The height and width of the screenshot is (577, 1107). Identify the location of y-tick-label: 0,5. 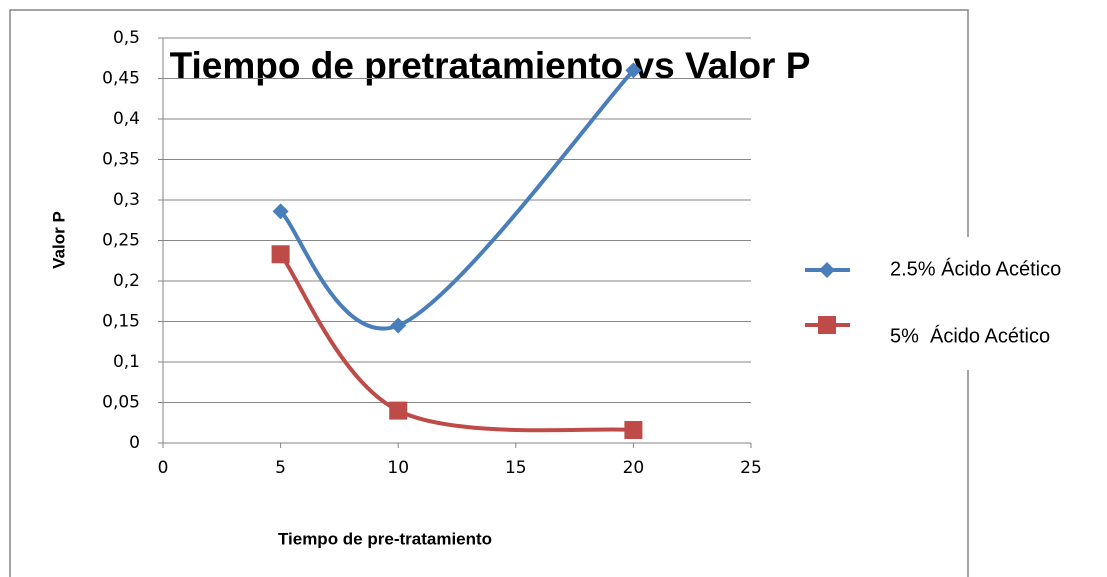
(126, 38).